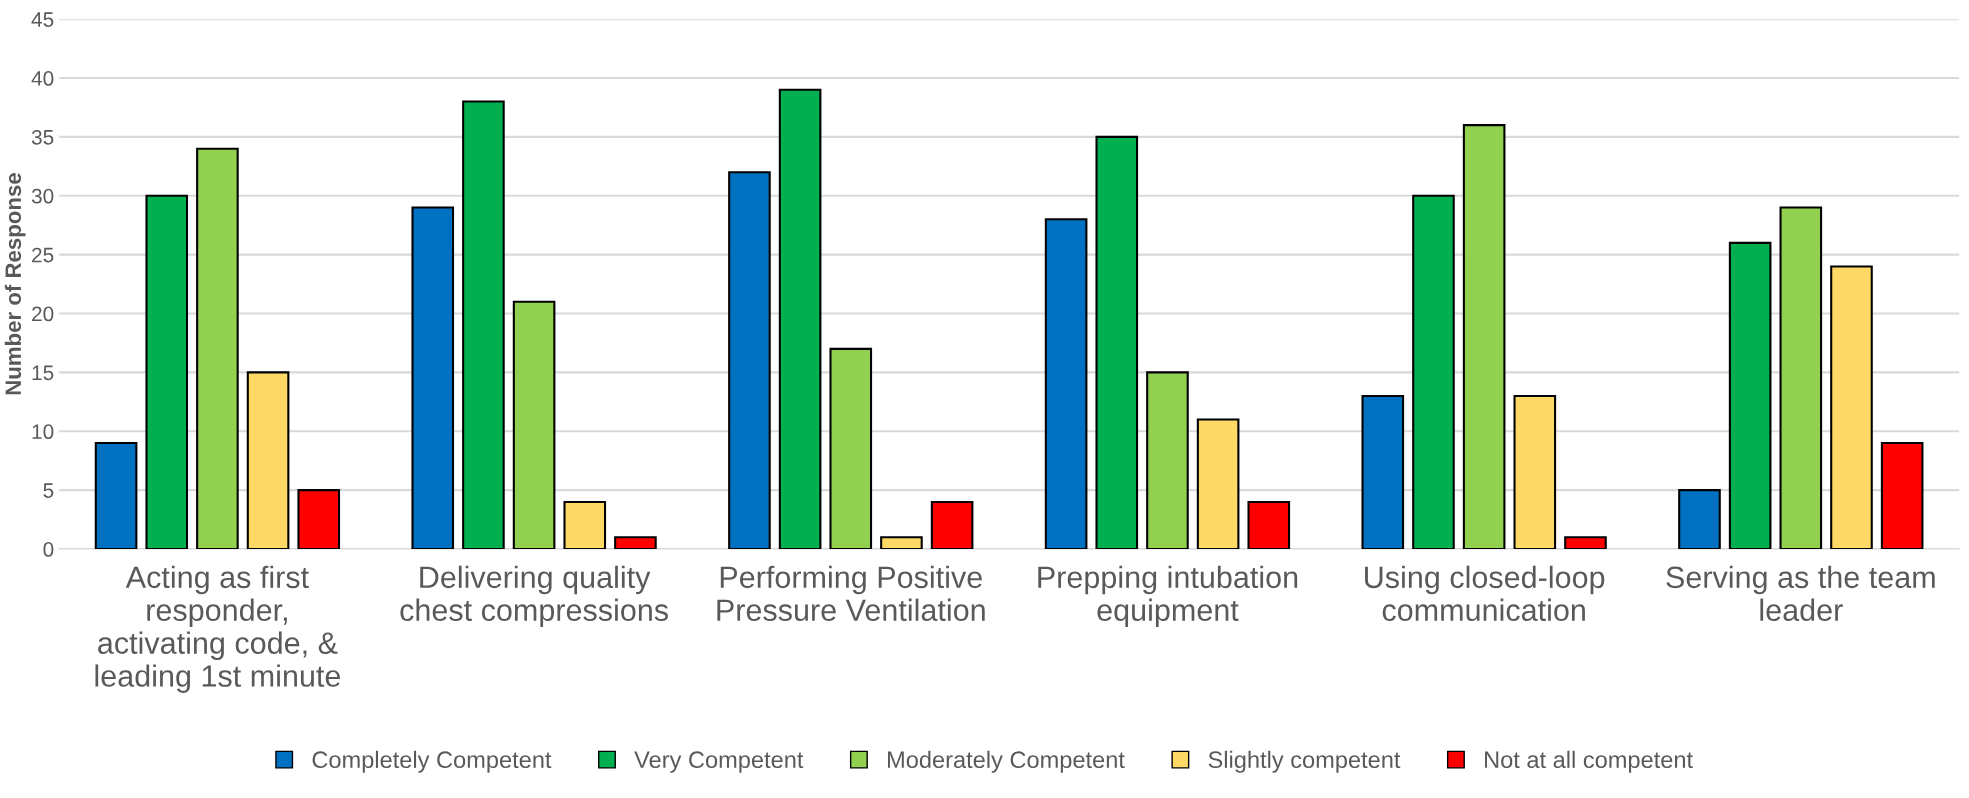 The image size is (1969, 798). What do you see at coordinates (43, 432) in the screenshot?
I see `y-tick-label: 10` at bounding box center [43, 432].